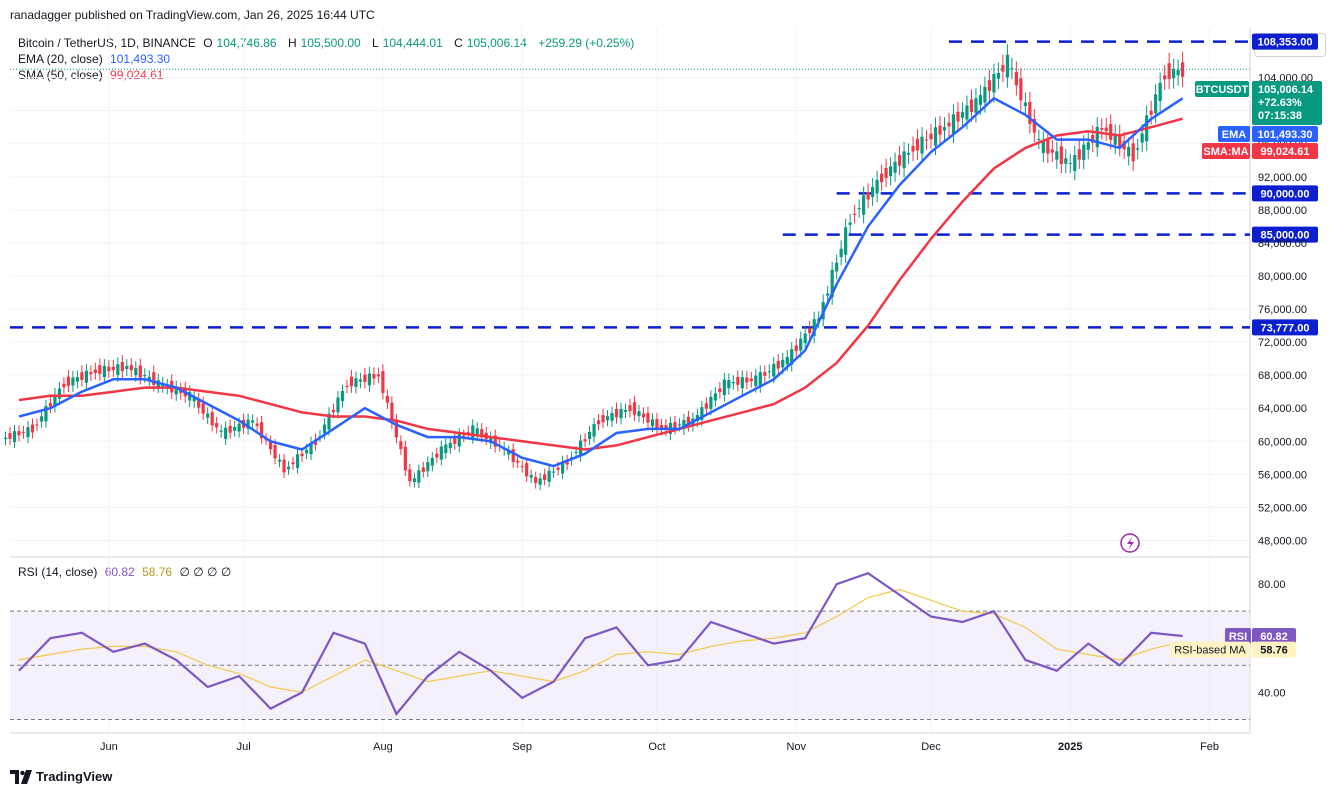  I want to click on symbol-tag-bg, so click(1222, 89).